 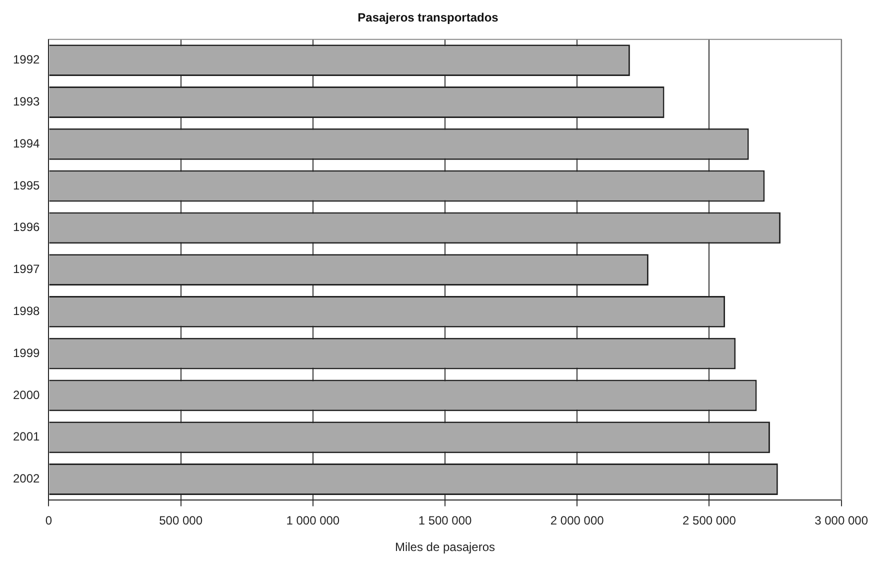 What do you see at coordinates (26, 479) in the screenshot?
I see `y-tick-label: 2002` at bounding box center [26, 479].